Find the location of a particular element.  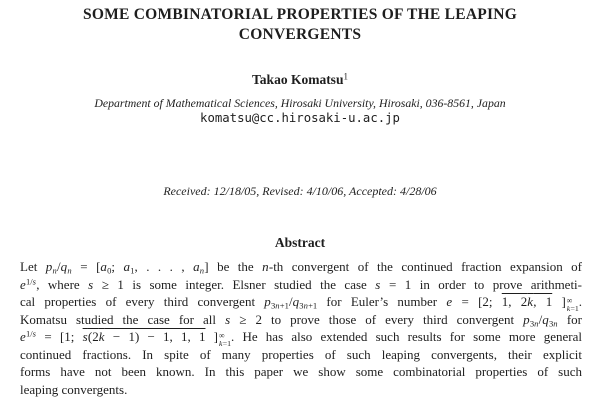

author-footnote-mark: 1 is located at coordinates (345, 76).